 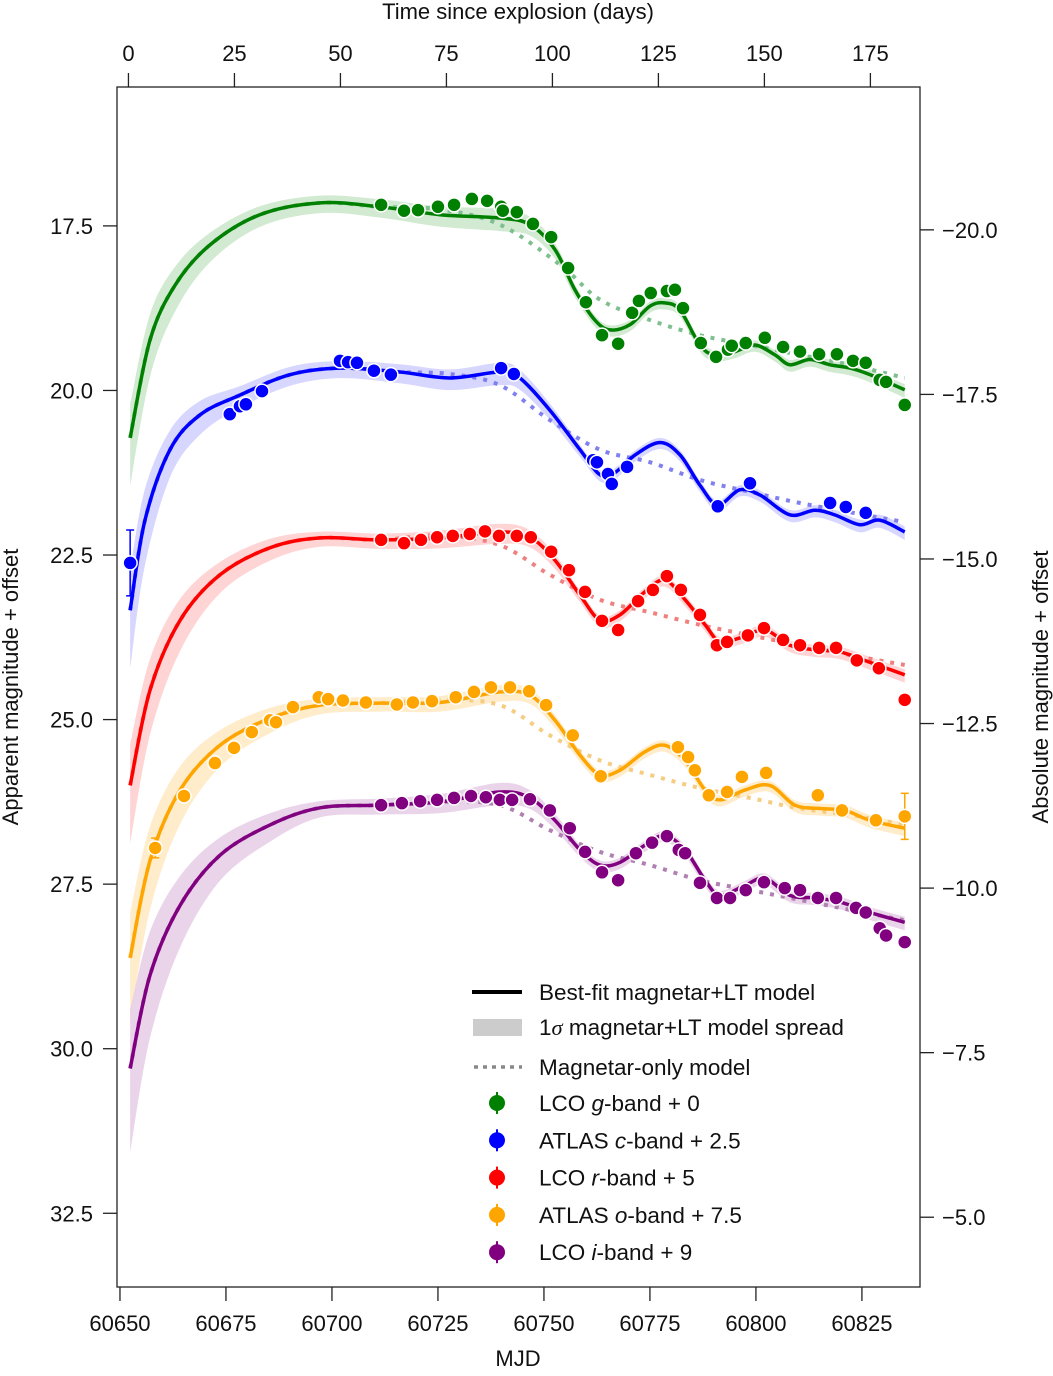 I want to click on i-band-magnetar-only-line, so click(x=517, y=934).